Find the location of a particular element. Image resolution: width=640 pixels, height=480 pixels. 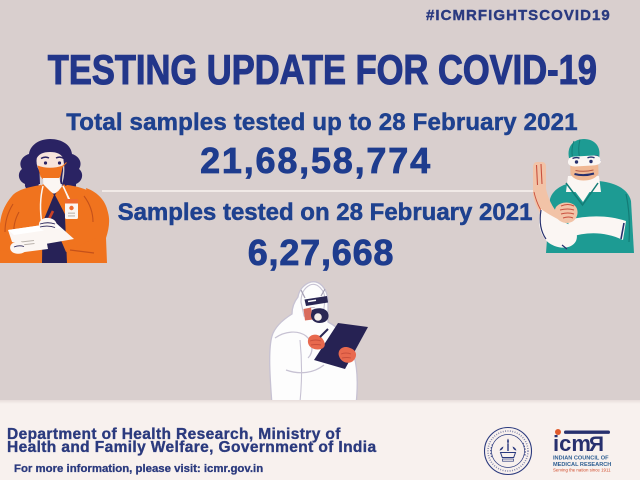

svg-text: Serving the nation since 1911 is located at coordinates (582, 470).